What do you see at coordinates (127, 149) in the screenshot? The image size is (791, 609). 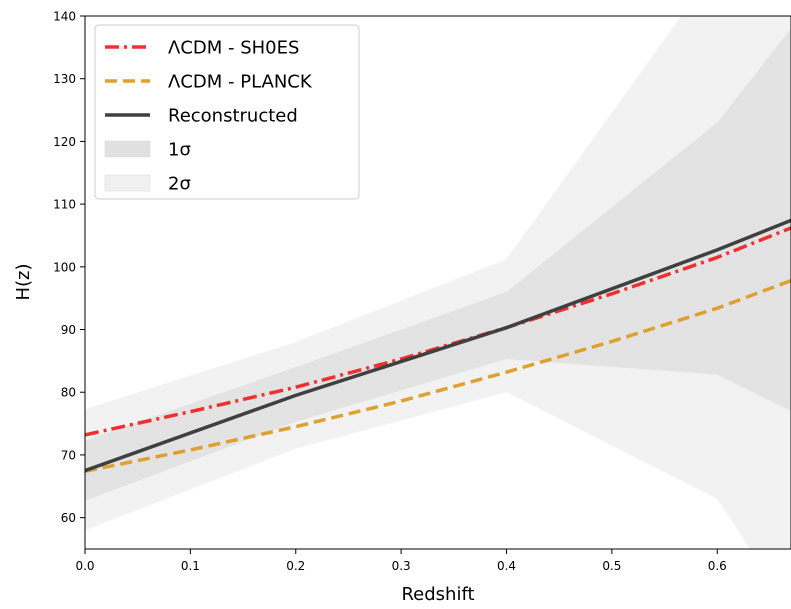 I see `legend-handle-1sigma` at bounding box center [127, 149].